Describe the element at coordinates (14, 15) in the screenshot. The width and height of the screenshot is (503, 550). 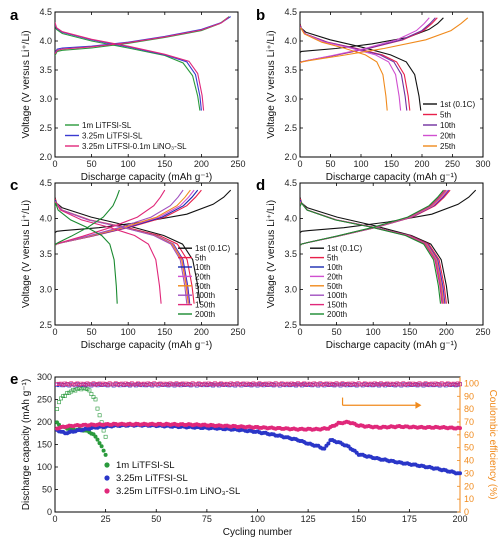
I see `panel-label: a` at that location.